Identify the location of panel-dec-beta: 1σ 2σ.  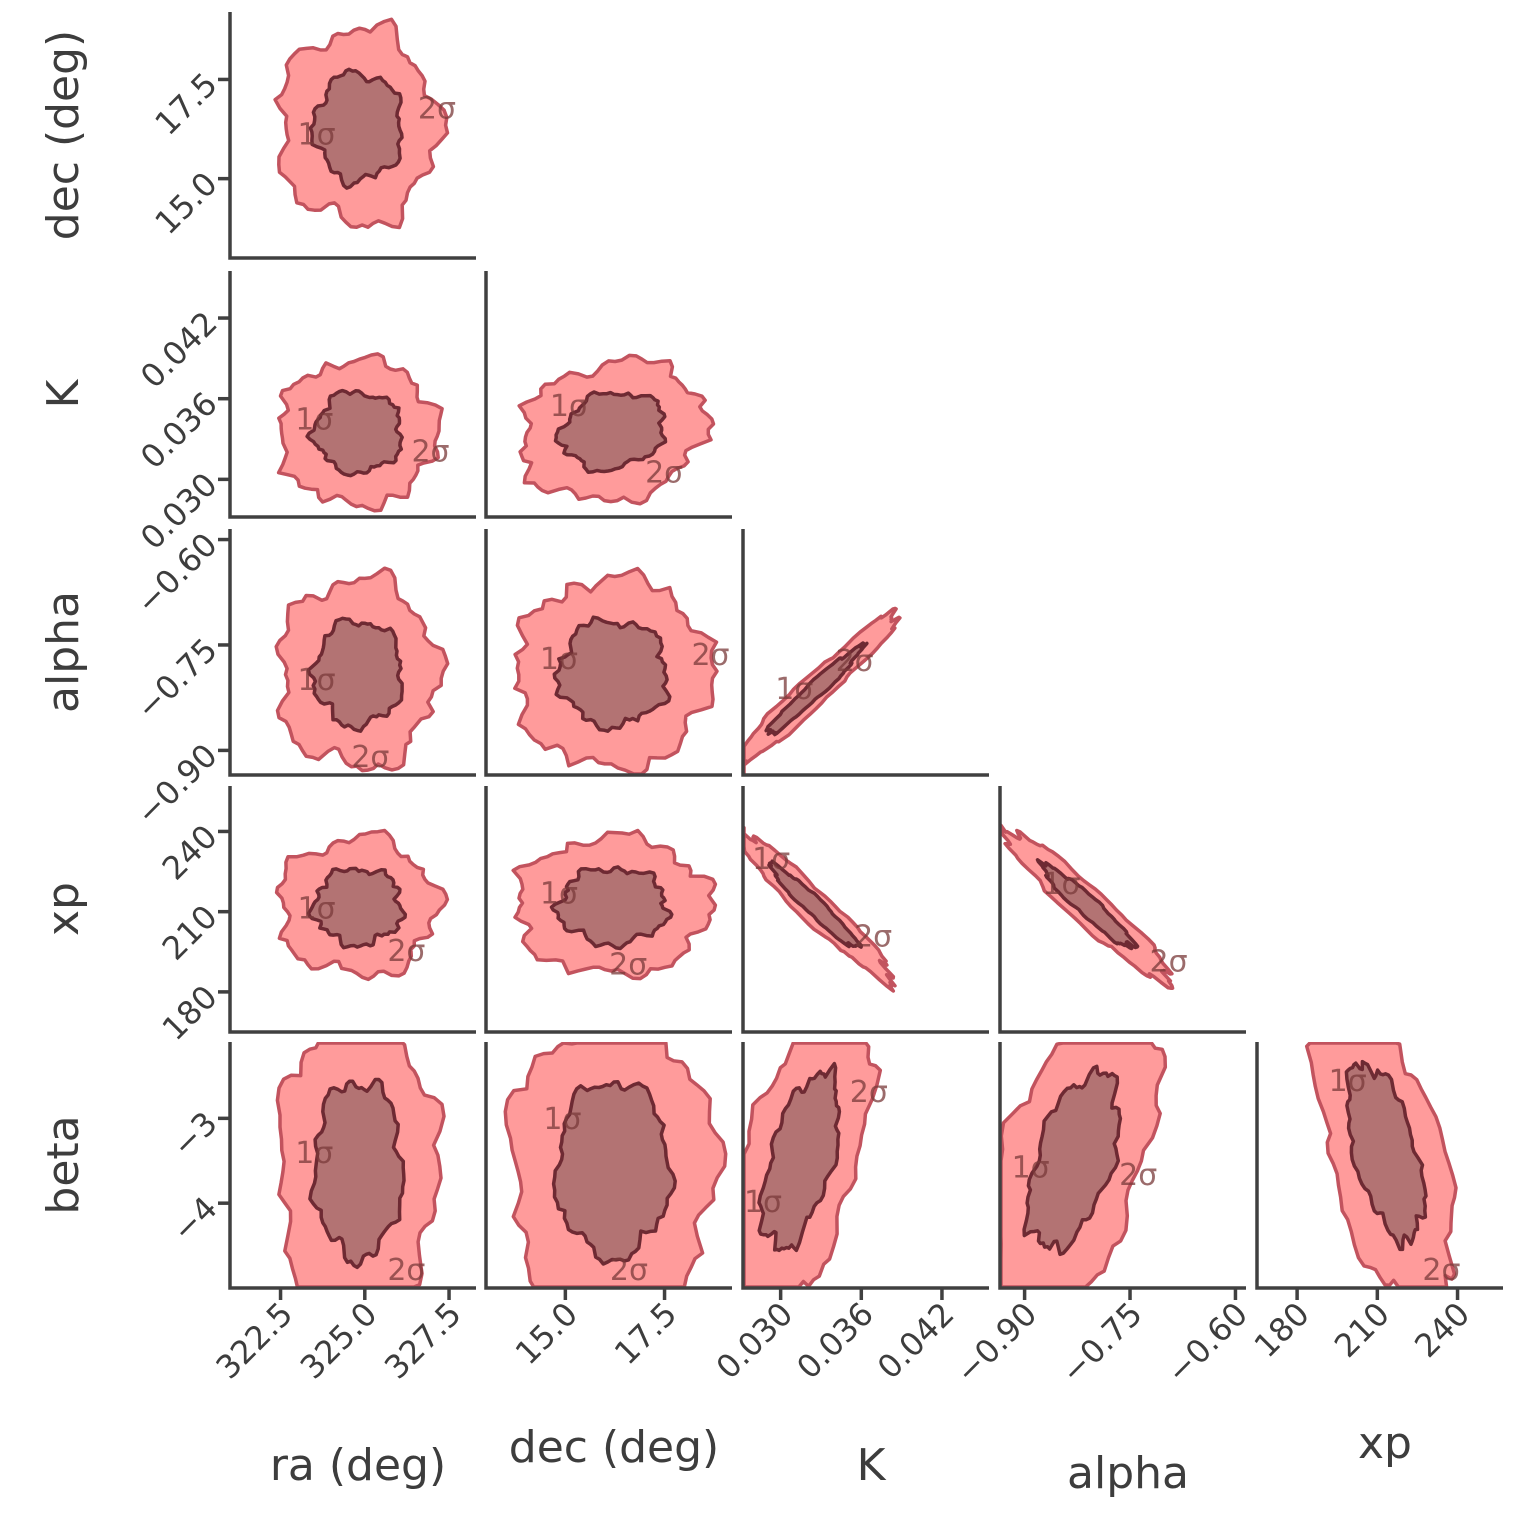
(615, 1165).